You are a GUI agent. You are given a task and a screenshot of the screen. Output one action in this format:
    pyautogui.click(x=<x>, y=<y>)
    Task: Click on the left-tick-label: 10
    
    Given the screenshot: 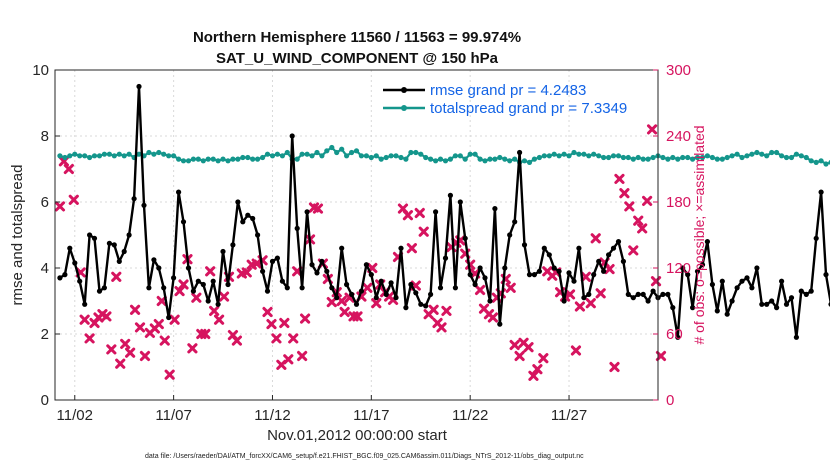 What is the action you would take?
    pyautogui.click(x=40, y=70)
    